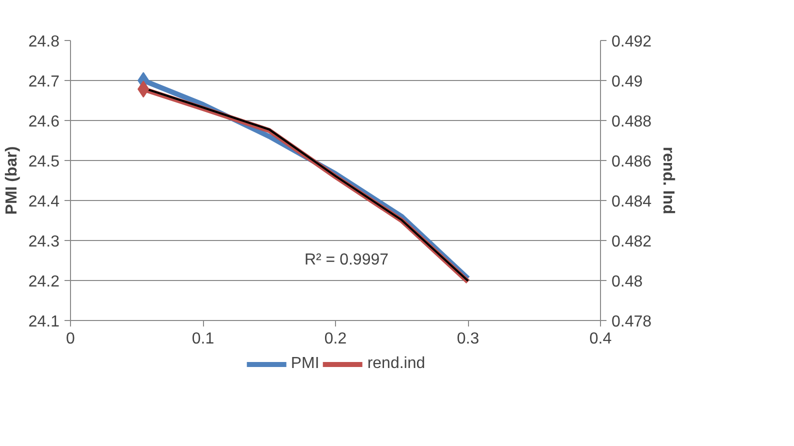  Describe the element at coordinates (632, 202) in the screenshot. I see `y2-tick-label: 0.484` at that location.